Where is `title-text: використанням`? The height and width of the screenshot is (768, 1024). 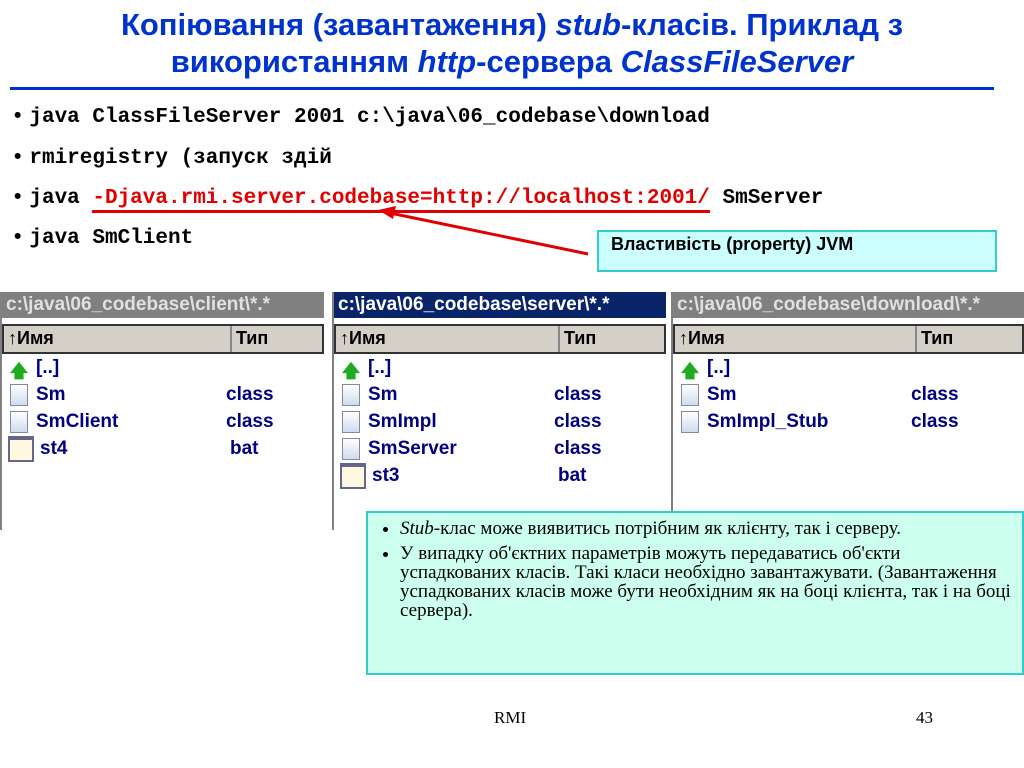 title-text: використанням is located at coordinates (294, 61).